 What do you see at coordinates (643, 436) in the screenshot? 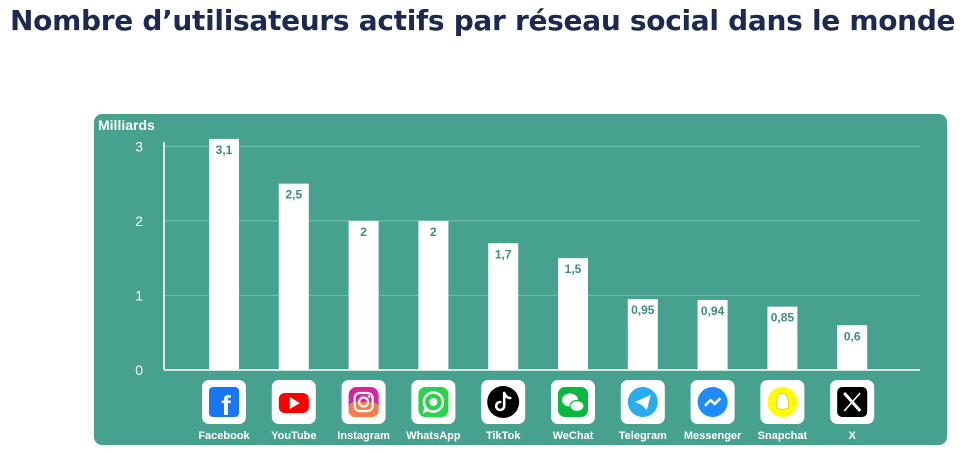
I see `x-category-label: Telegram` at bounding box center [643, 436].